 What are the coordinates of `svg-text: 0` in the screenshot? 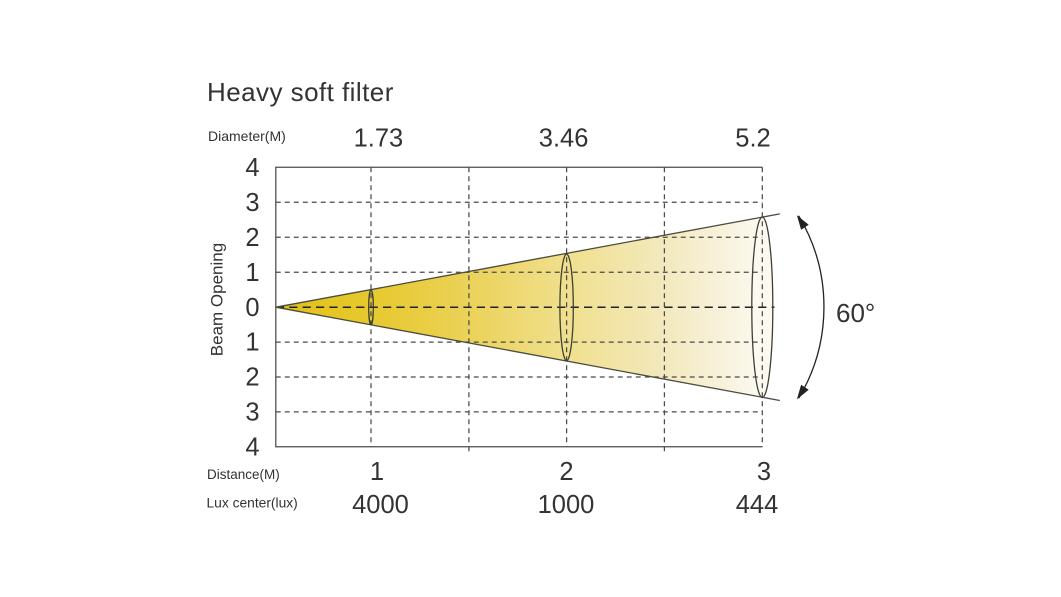 It's located at (252, 308).